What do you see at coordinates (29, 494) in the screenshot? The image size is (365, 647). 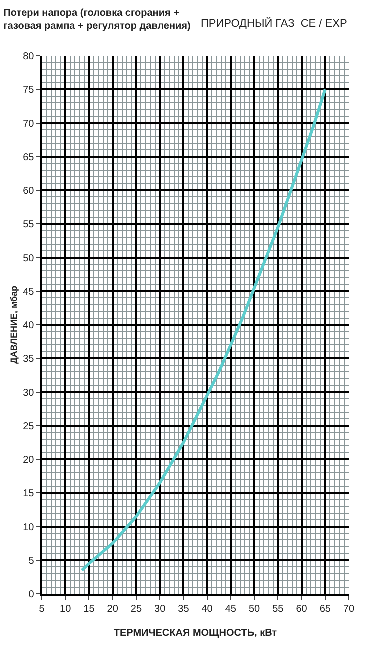 I see `y-tick-label: 15` at bounding box center [29, 494].